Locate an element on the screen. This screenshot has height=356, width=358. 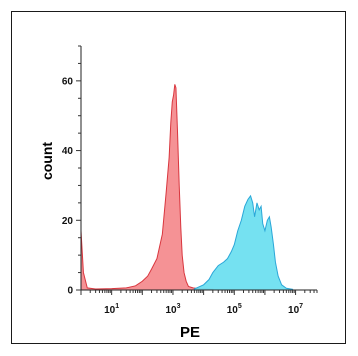
x-tick-label: 10¹ is located at coordinates (111, 309).